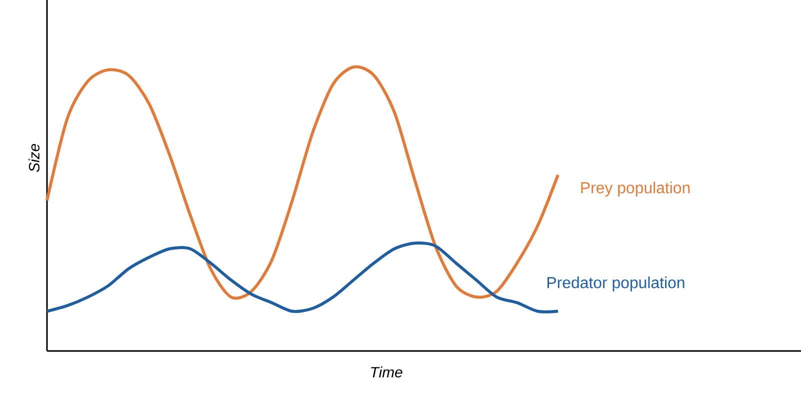  I want to click on series-label: Prey population, so click(635, 189).